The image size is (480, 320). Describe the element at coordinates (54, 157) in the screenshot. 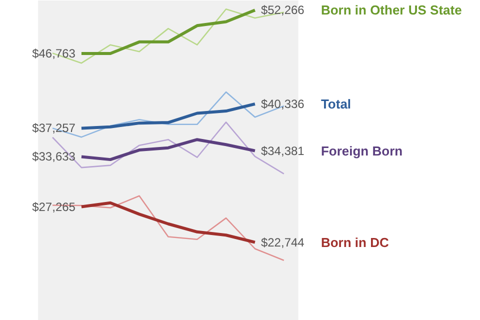

I see `data-label: $33,633` at that location.